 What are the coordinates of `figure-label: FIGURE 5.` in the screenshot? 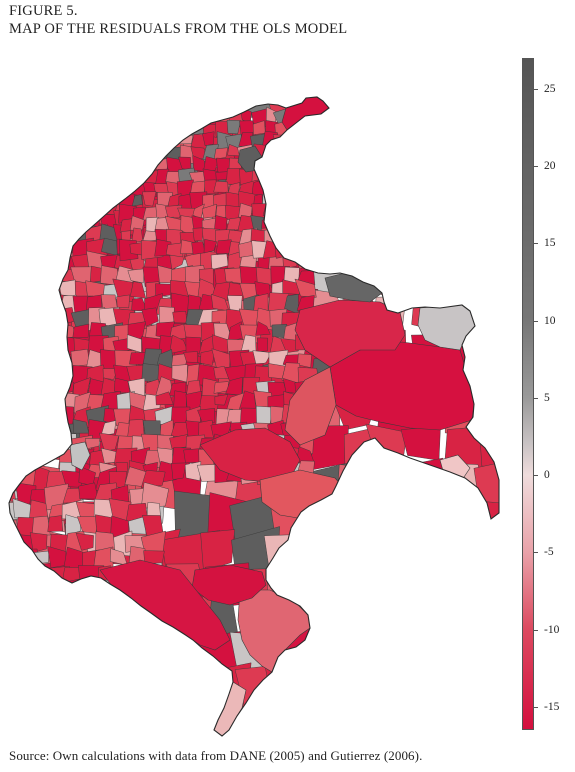 It's located at (43, 11).